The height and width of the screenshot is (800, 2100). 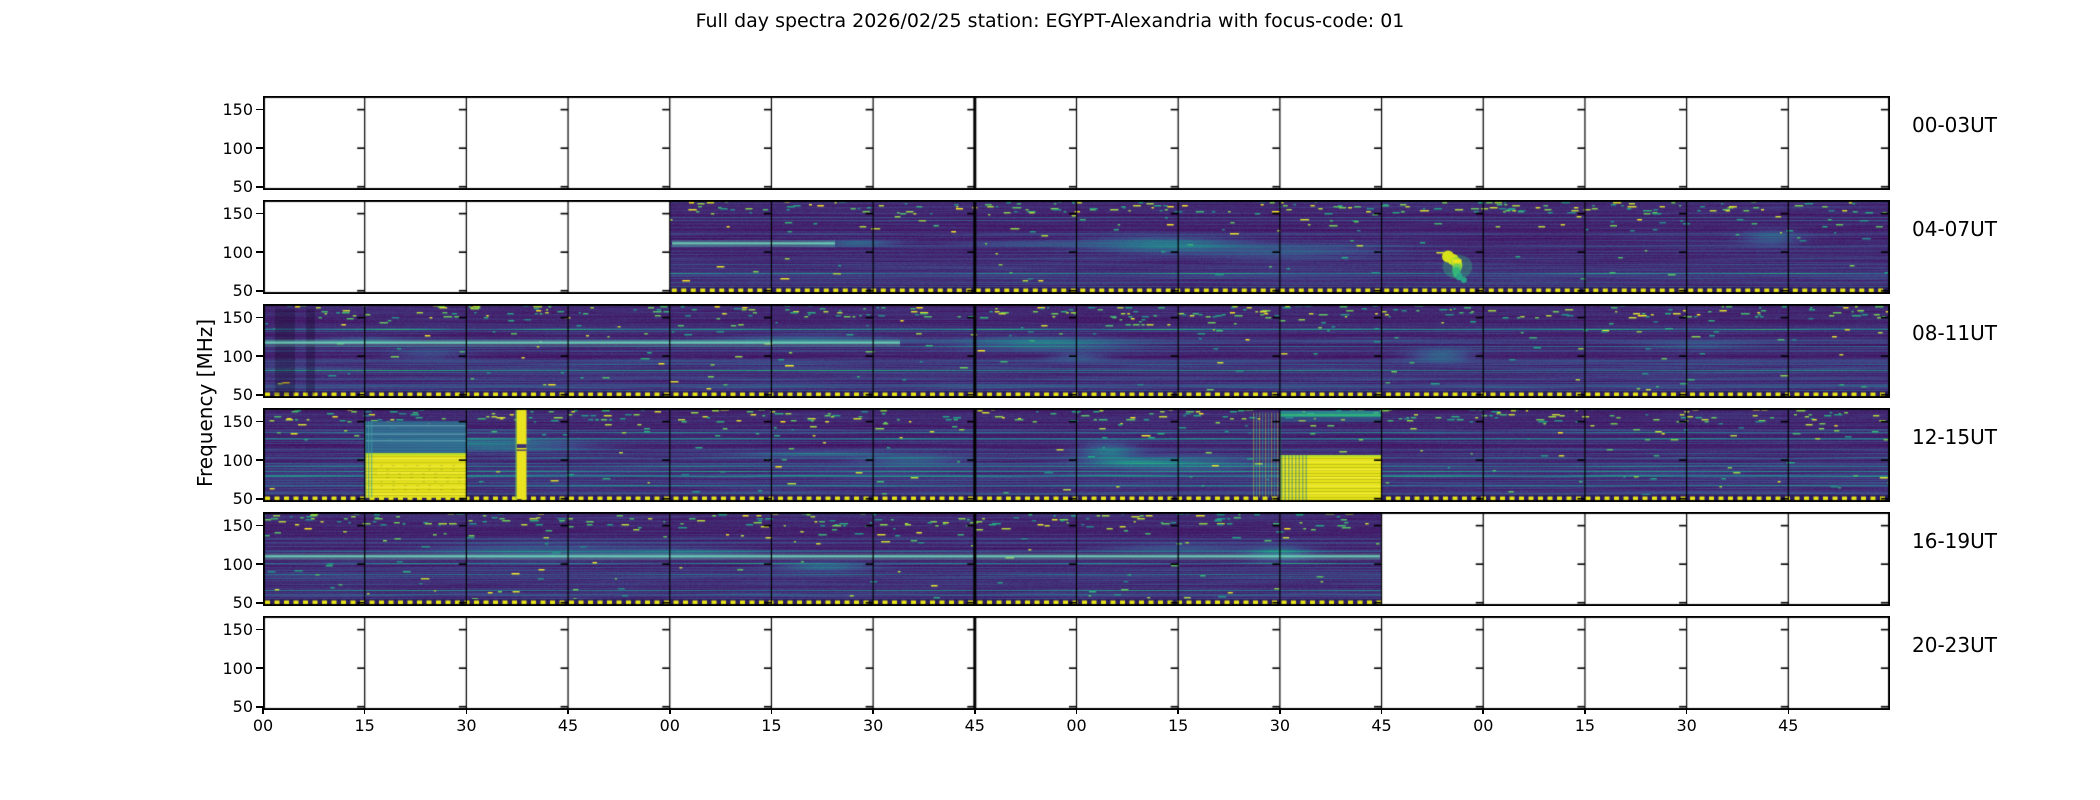 I want to click on row-label: 00-03UT, so click(x=1954, y=125).